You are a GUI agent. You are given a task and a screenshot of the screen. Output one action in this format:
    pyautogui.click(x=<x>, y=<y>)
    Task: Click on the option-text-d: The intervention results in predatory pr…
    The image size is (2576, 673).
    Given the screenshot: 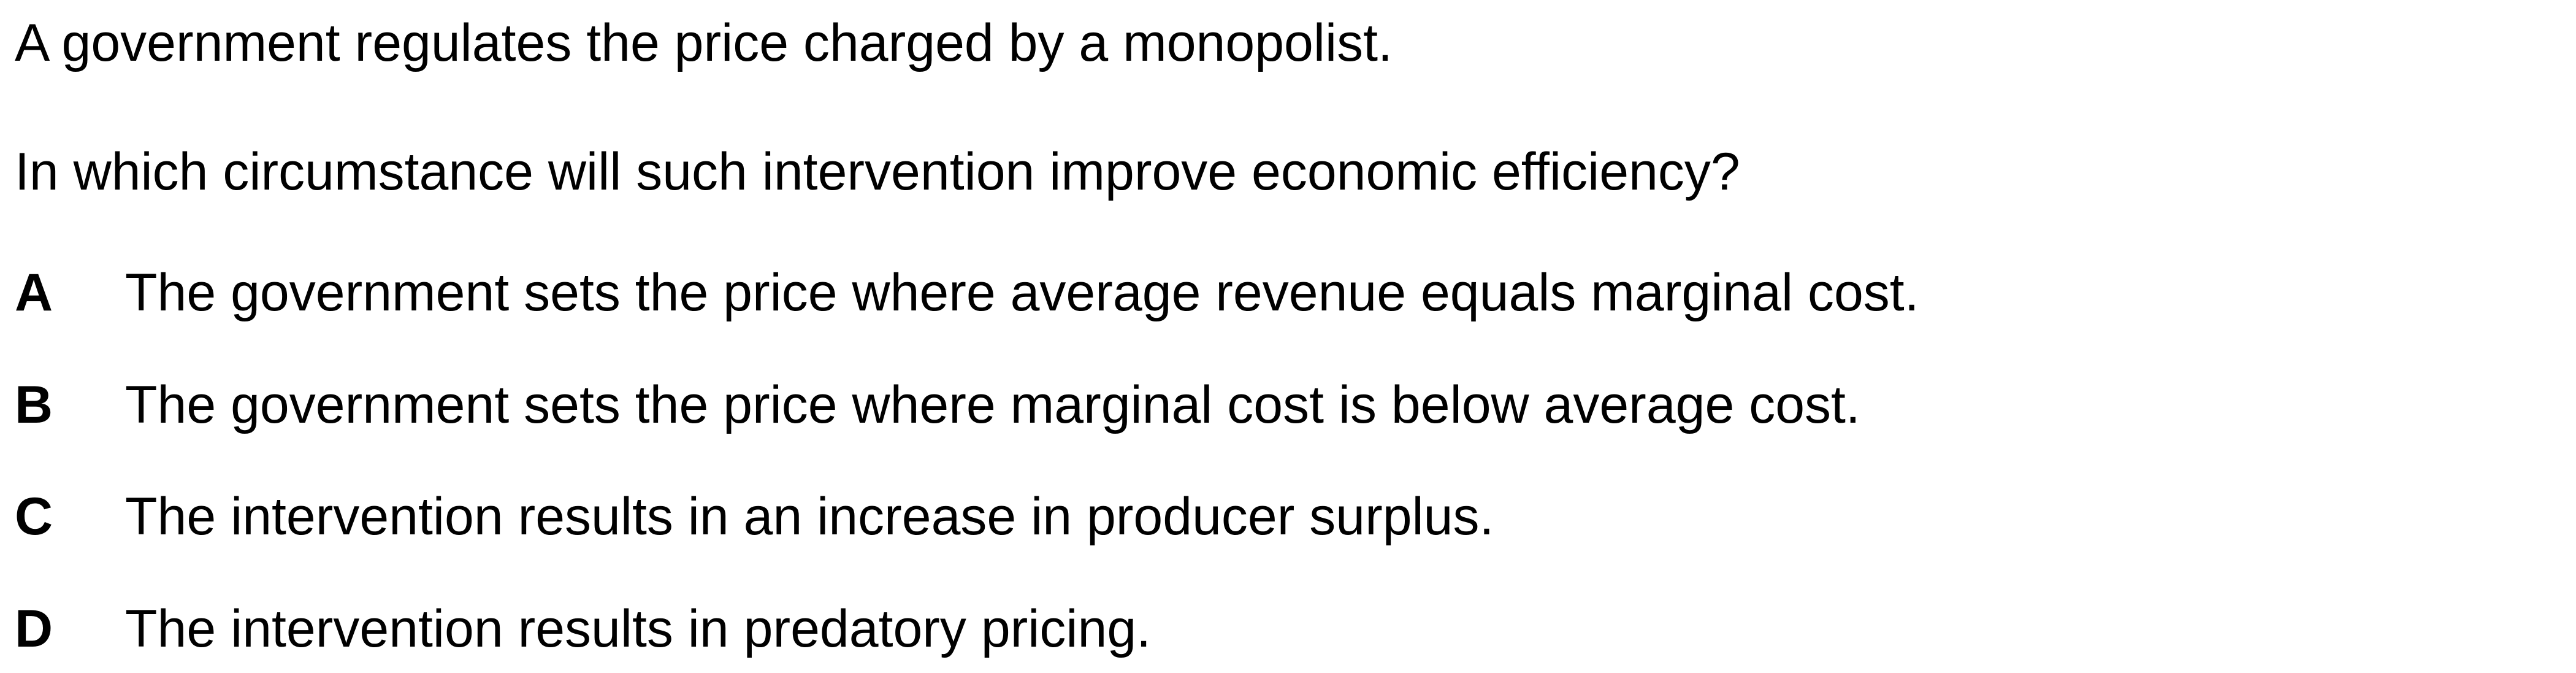 What is the action you would take?
    pyautogui.click(x=638, y=628)
    